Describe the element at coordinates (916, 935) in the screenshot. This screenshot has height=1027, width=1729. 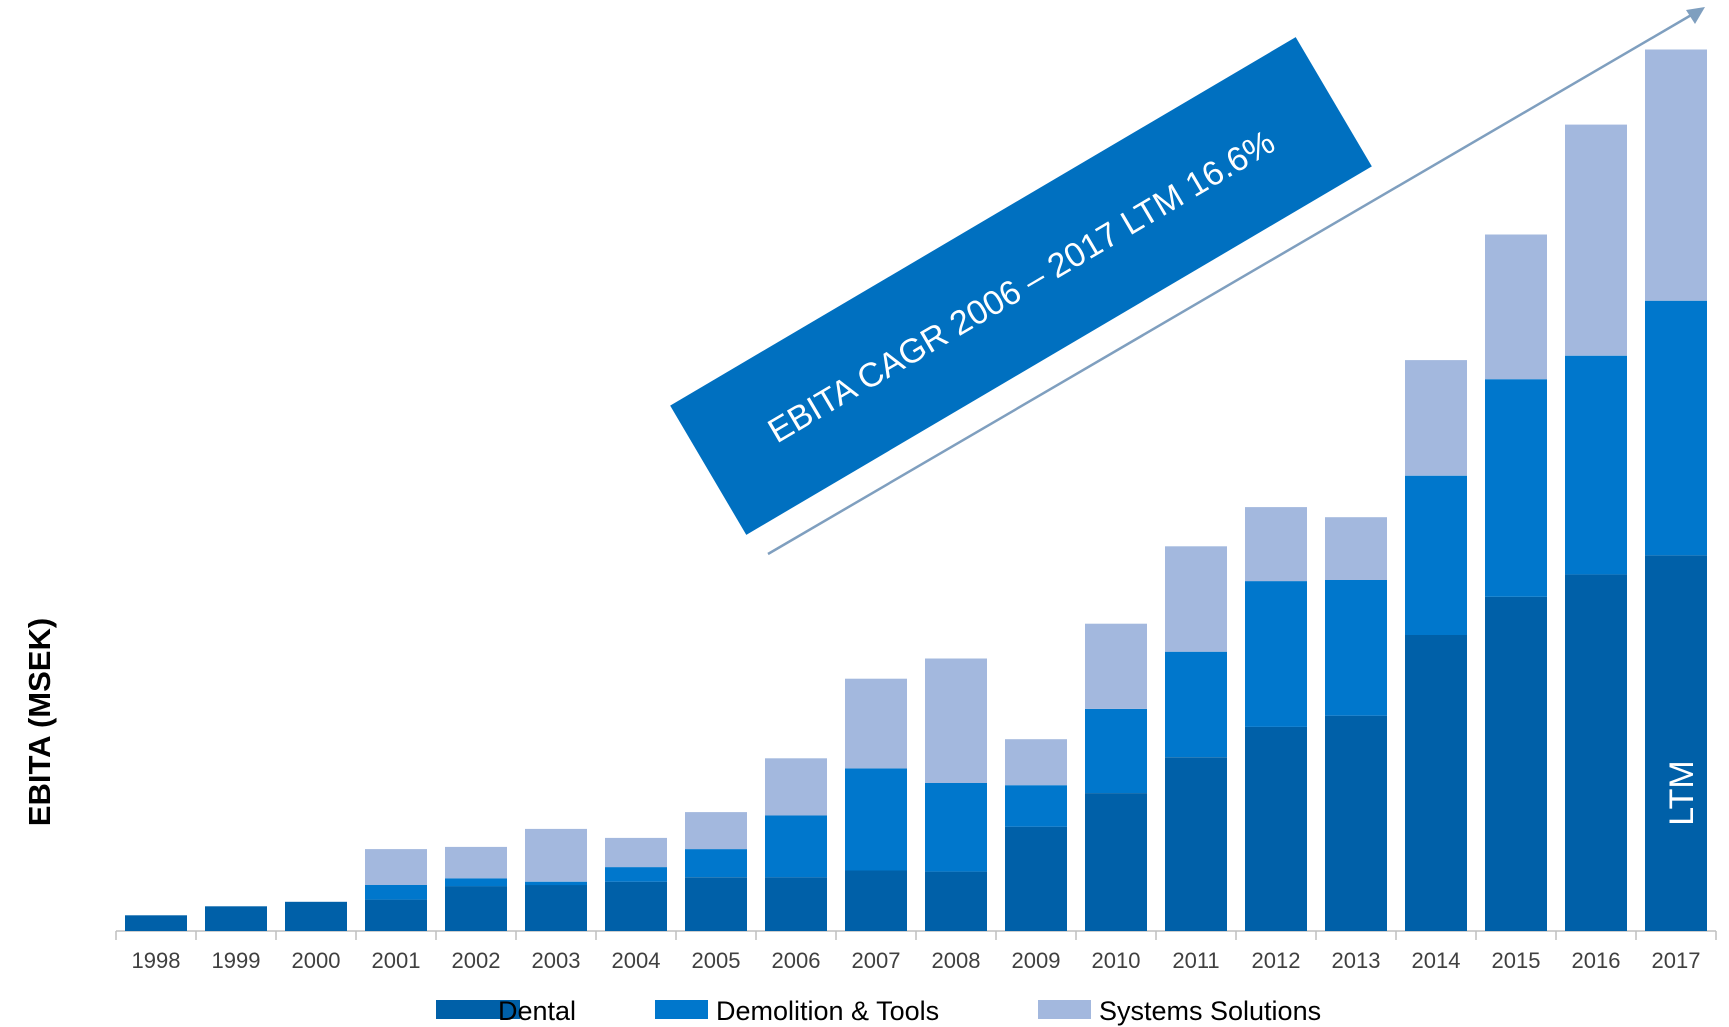
I see `x-tick-marks` at that location.